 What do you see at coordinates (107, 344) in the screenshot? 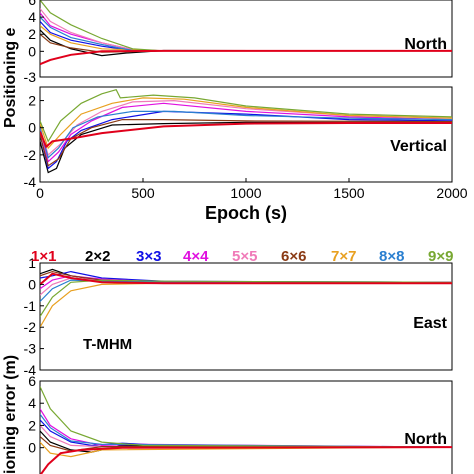
I see `method-label: T-MHM` at bounding box center [107, 344].